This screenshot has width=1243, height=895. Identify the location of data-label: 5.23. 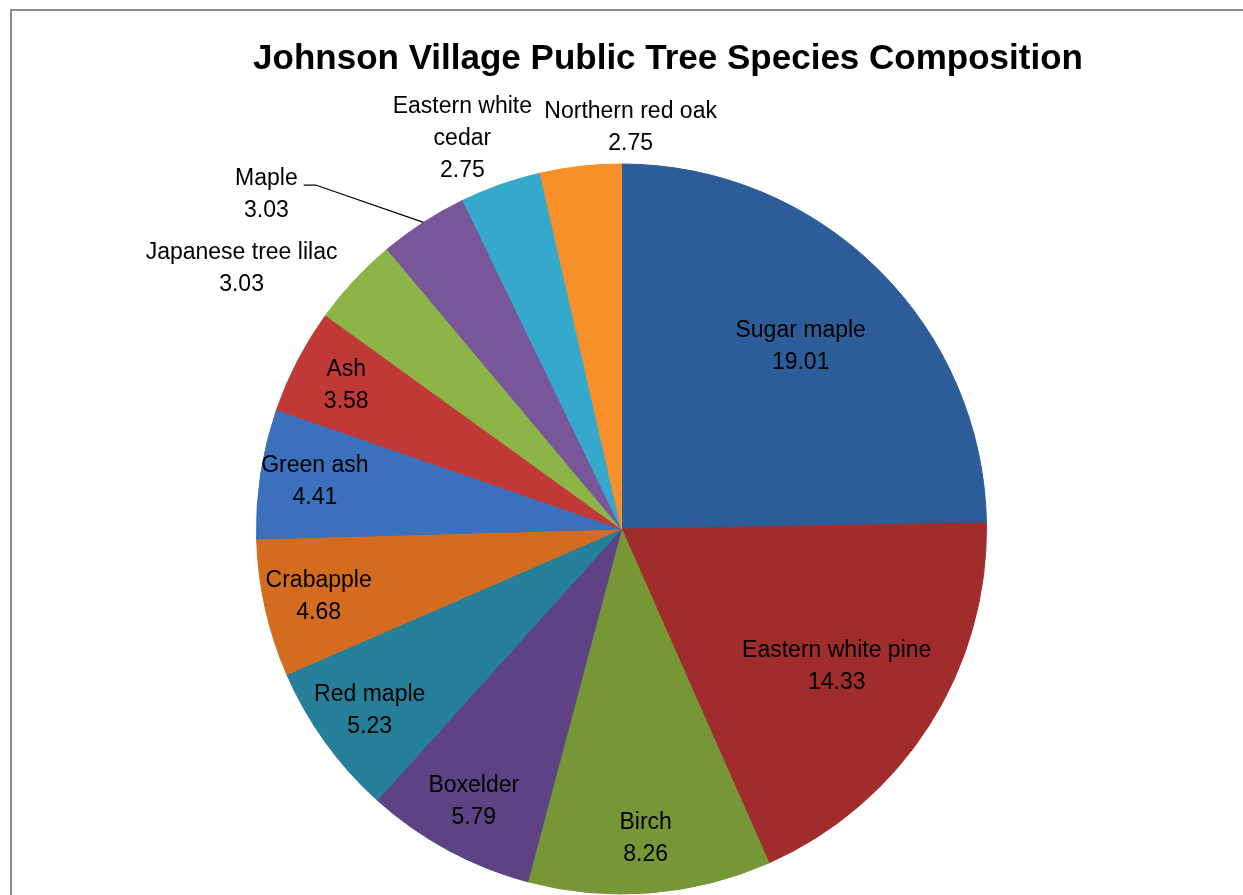
(370, 724).